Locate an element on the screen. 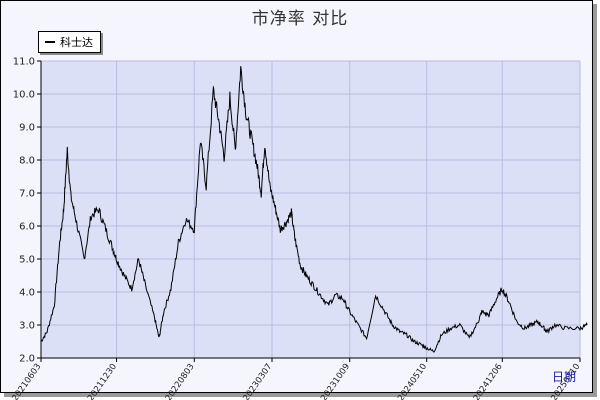 This screenshot has width=600, height=400. y-tick-label: 8.0 is located at coordinates (27, 161).